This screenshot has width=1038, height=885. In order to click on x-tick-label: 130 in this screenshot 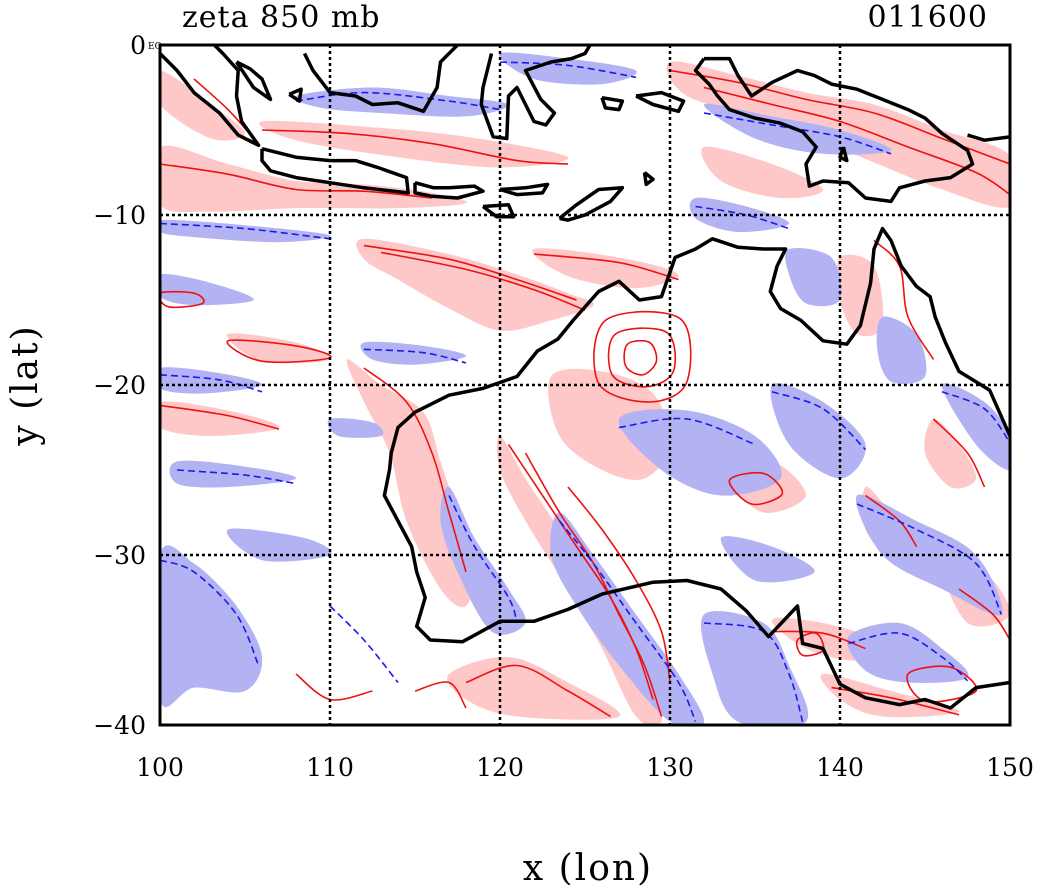, I will do `click(670, 767)`.